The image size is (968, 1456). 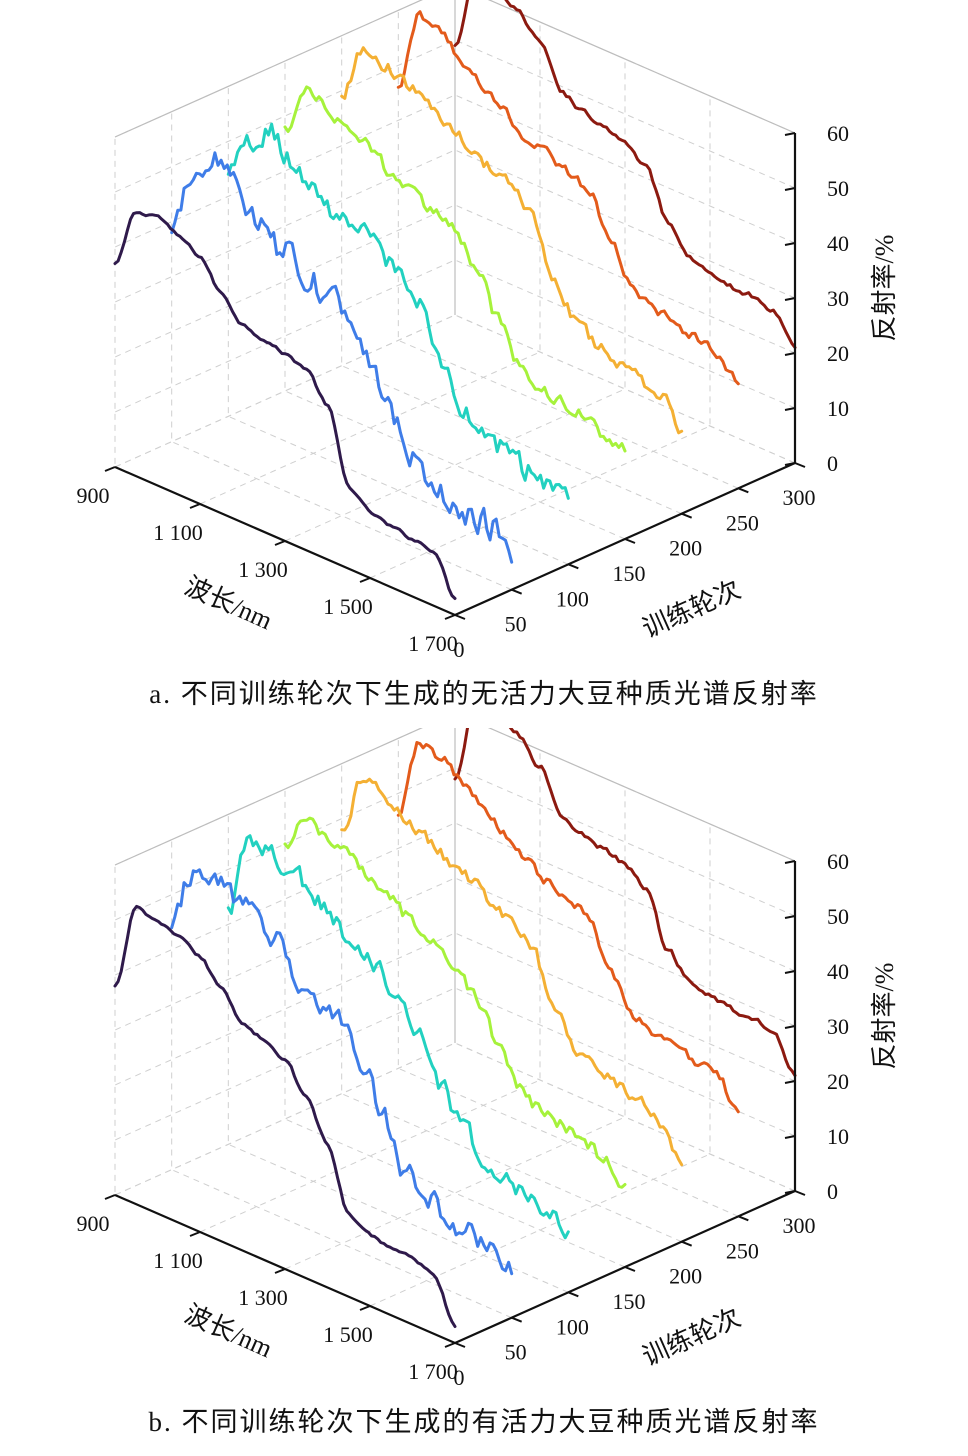 I want to click on z-tick-label: 50, so click(x=838, y=188).